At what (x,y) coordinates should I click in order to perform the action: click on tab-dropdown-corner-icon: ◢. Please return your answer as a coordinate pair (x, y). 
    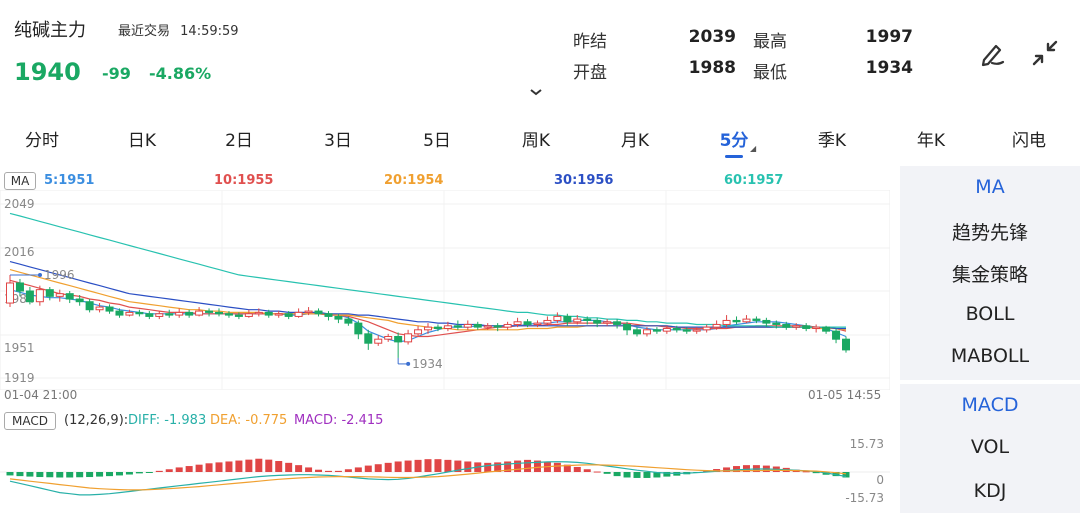
    Looking at the image, I should click on (753, 148).